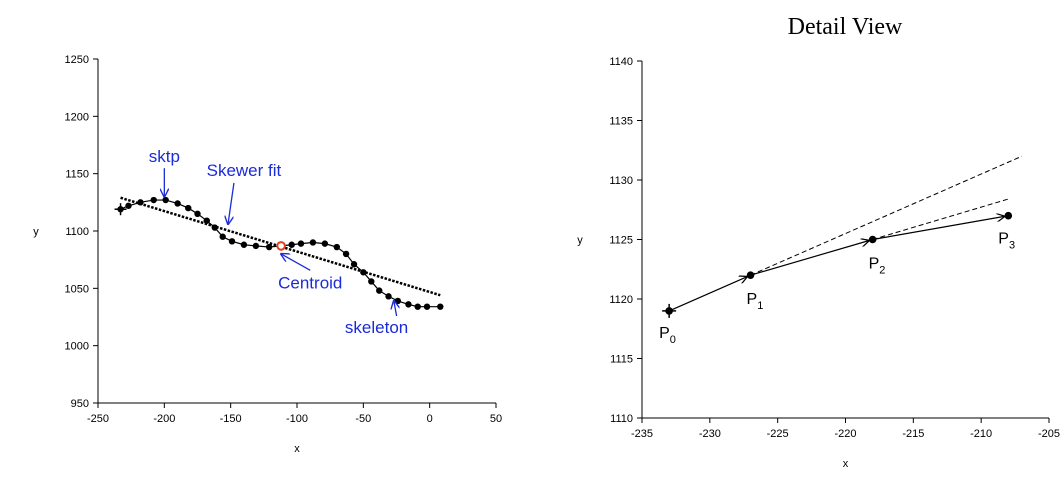  I want to click on y-tick-label: 1135, so click(621, 122).